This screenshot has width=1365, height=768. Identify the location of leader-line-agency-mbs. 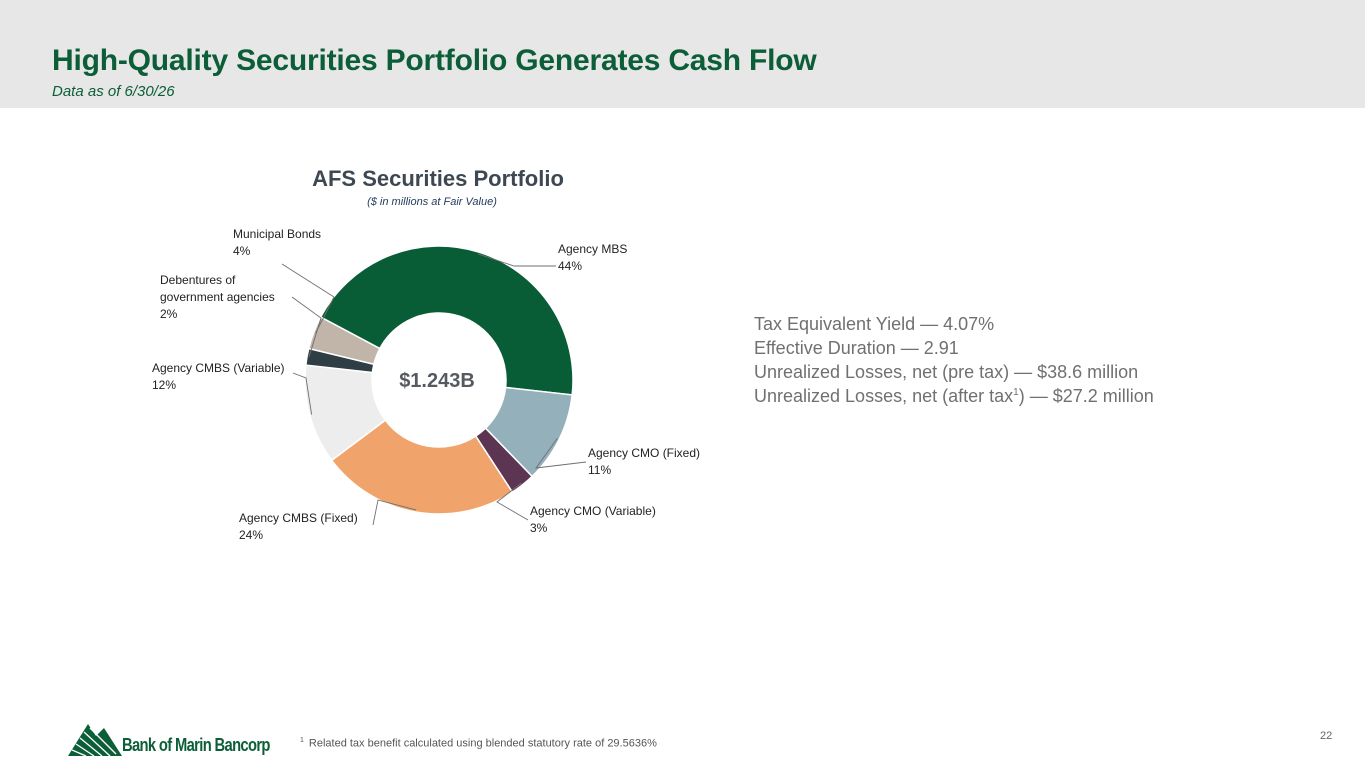
(516, 260).